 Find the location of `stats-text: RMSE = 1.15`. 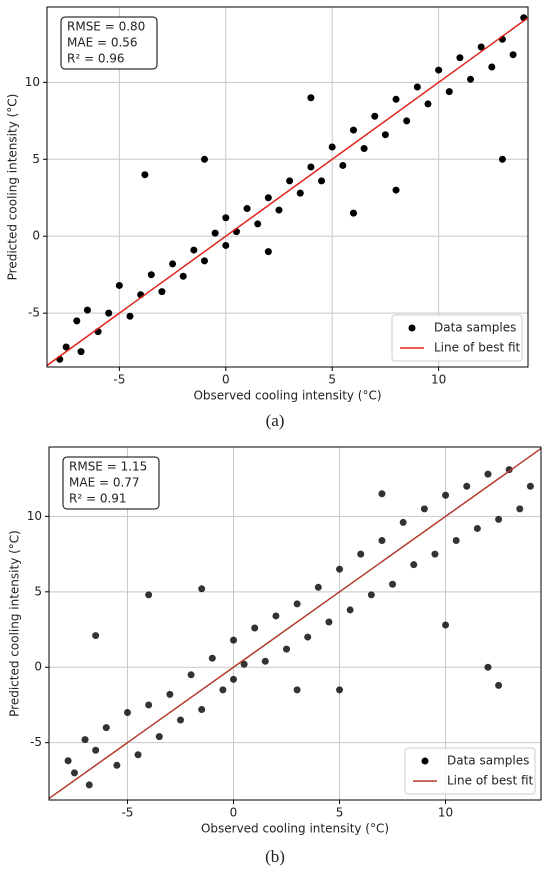

stats-text: RMSE = 1.15 is located at coordinates (108, 467).